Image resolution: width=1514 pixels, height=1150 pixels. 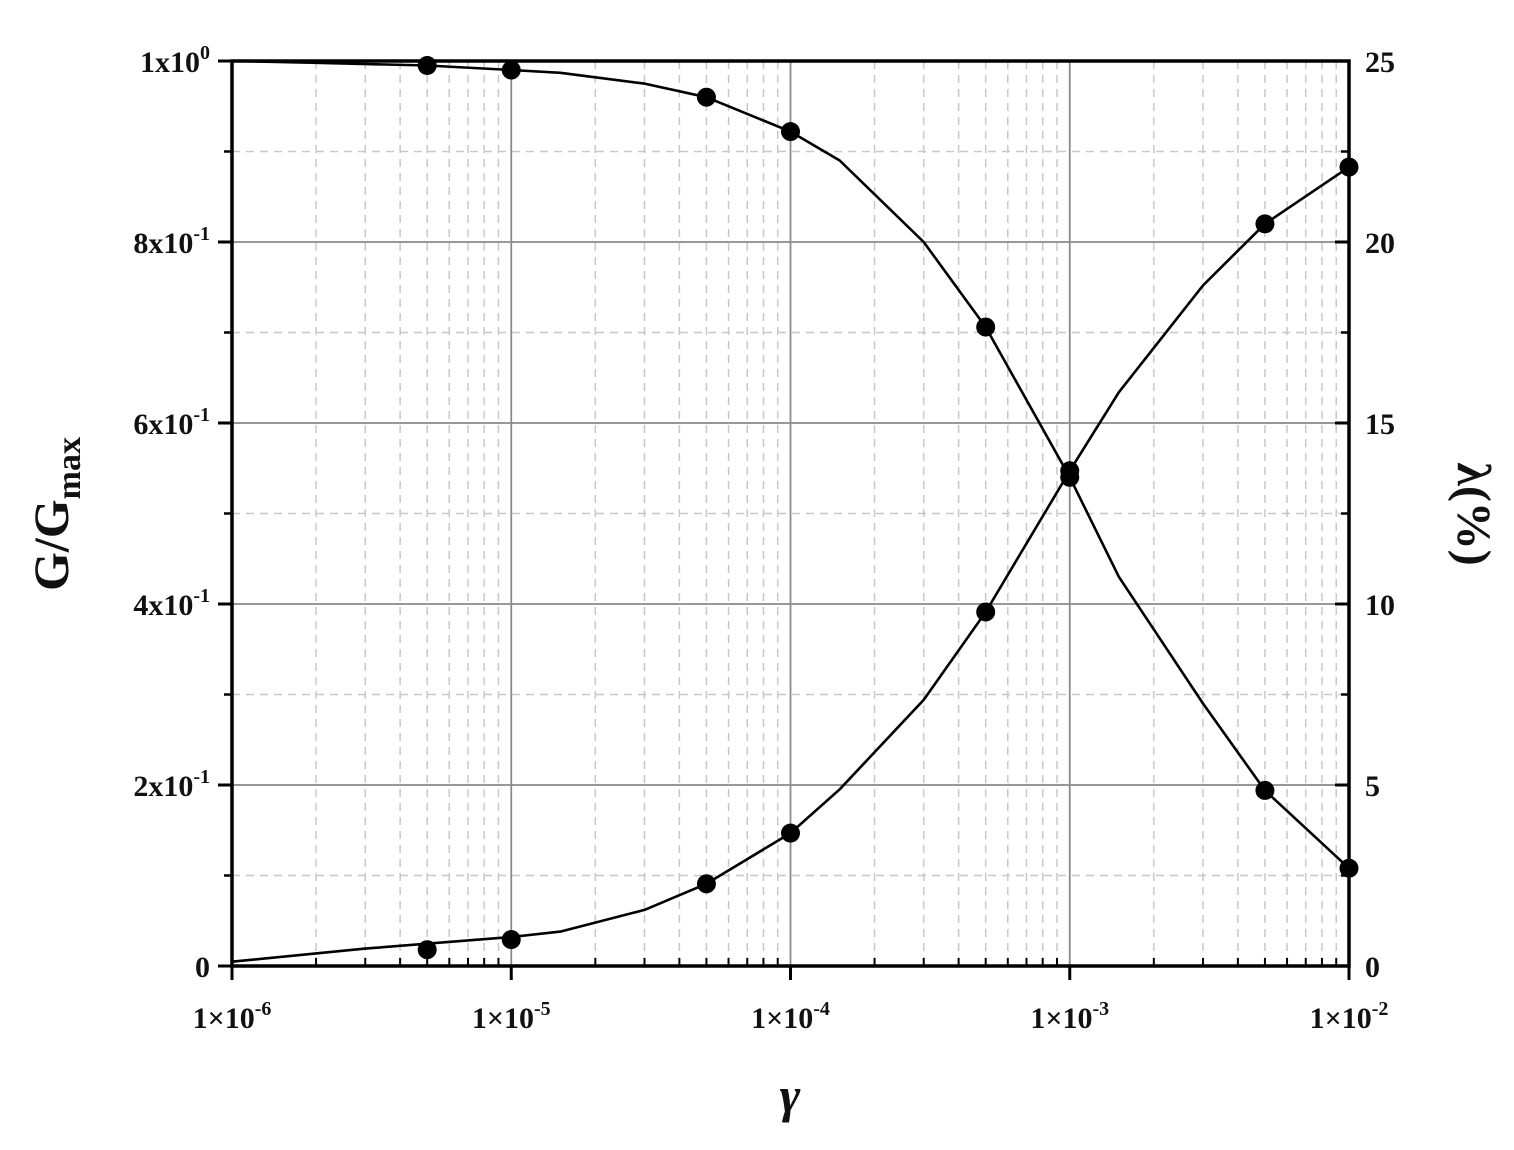 I want to click on y-left-tick-label: 2x10⁻¹, so click(x=171, y=784).